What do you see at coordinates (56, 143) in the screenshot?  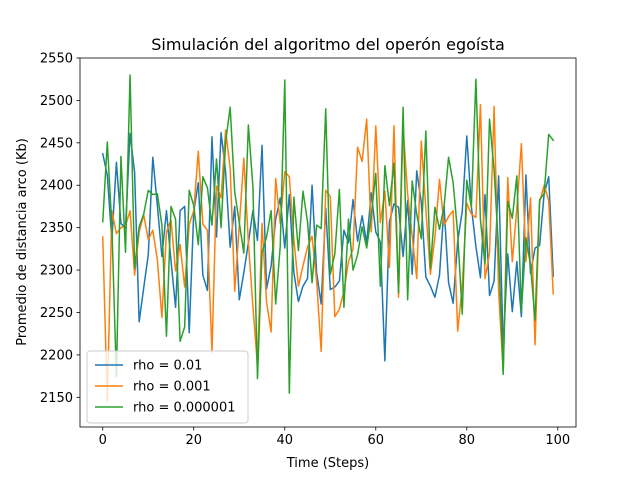 I see `y-tick-label: 2450` at bounding box center [56, 143].